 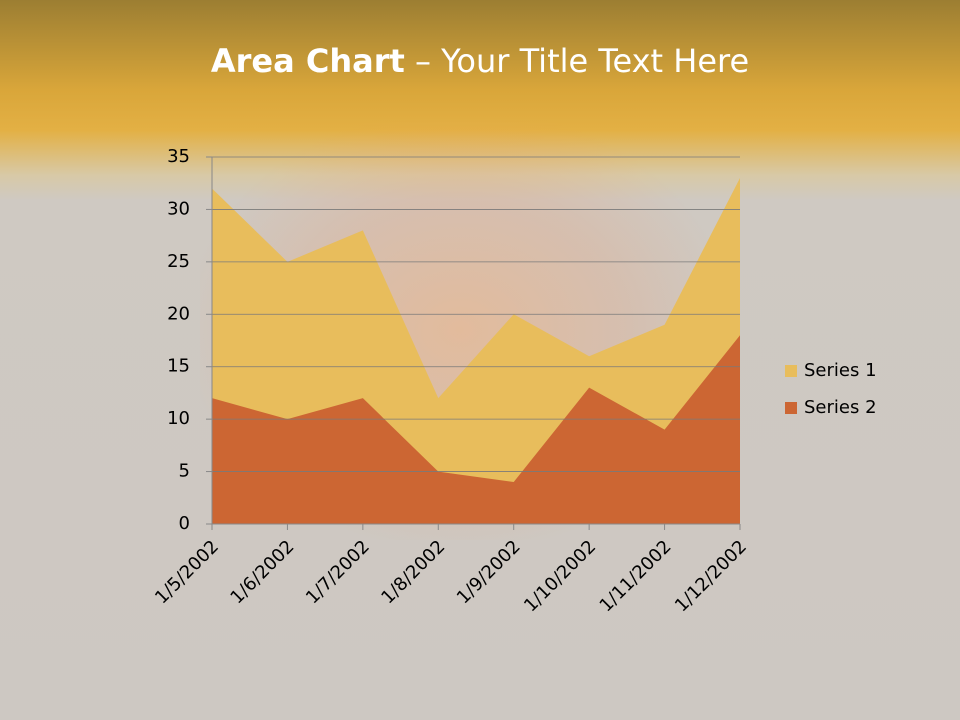 I want to click on y-tick-label: 10, so click(x=178, y=418).